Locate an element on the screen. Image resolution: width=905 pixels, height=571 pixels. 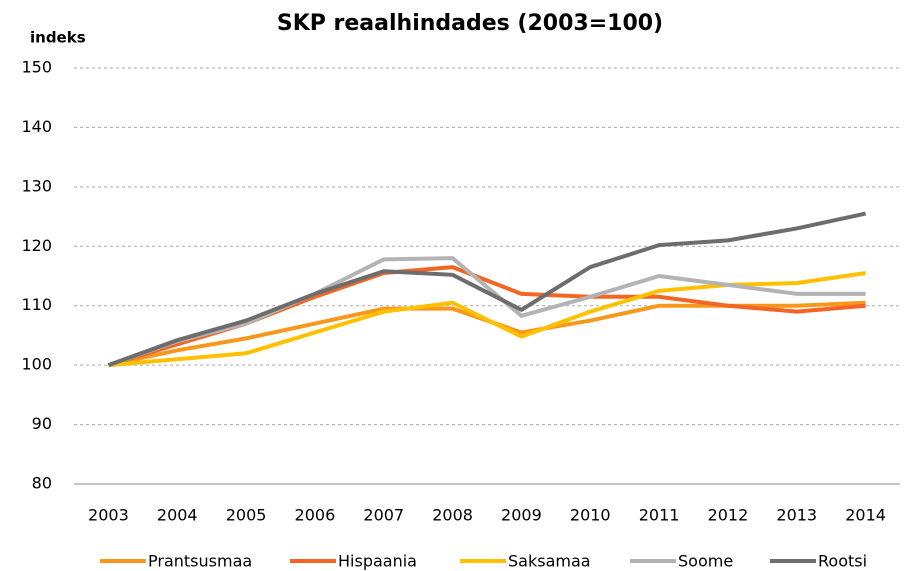
y-tick-label: 140 is located at coordinates (36, 126).